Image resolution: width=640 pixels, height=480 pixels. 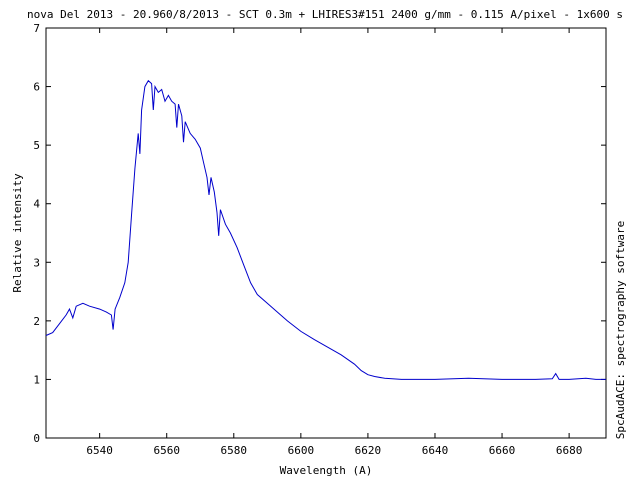 What do you see at coordinates (36, 321) in the screenshot?
I see `y-tick-label: 2` at bounding box center [36, 321].